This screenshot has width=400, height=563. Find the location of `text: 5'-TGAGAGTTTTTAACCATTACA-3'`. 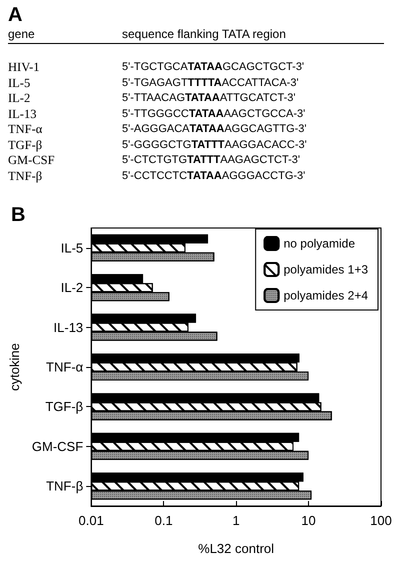

text: 5'-TGAGAGTTTTTAACCATTACA-3' is located at coordinates (210, 83).